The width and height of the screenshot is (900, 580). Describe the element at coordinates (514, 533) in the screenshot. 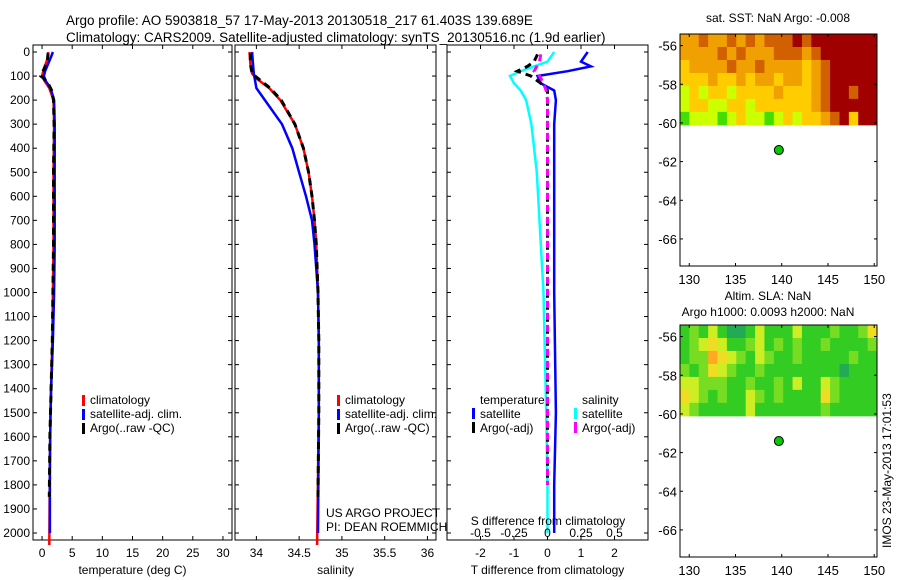

I see `s-tick-label: -0.25` at that location.